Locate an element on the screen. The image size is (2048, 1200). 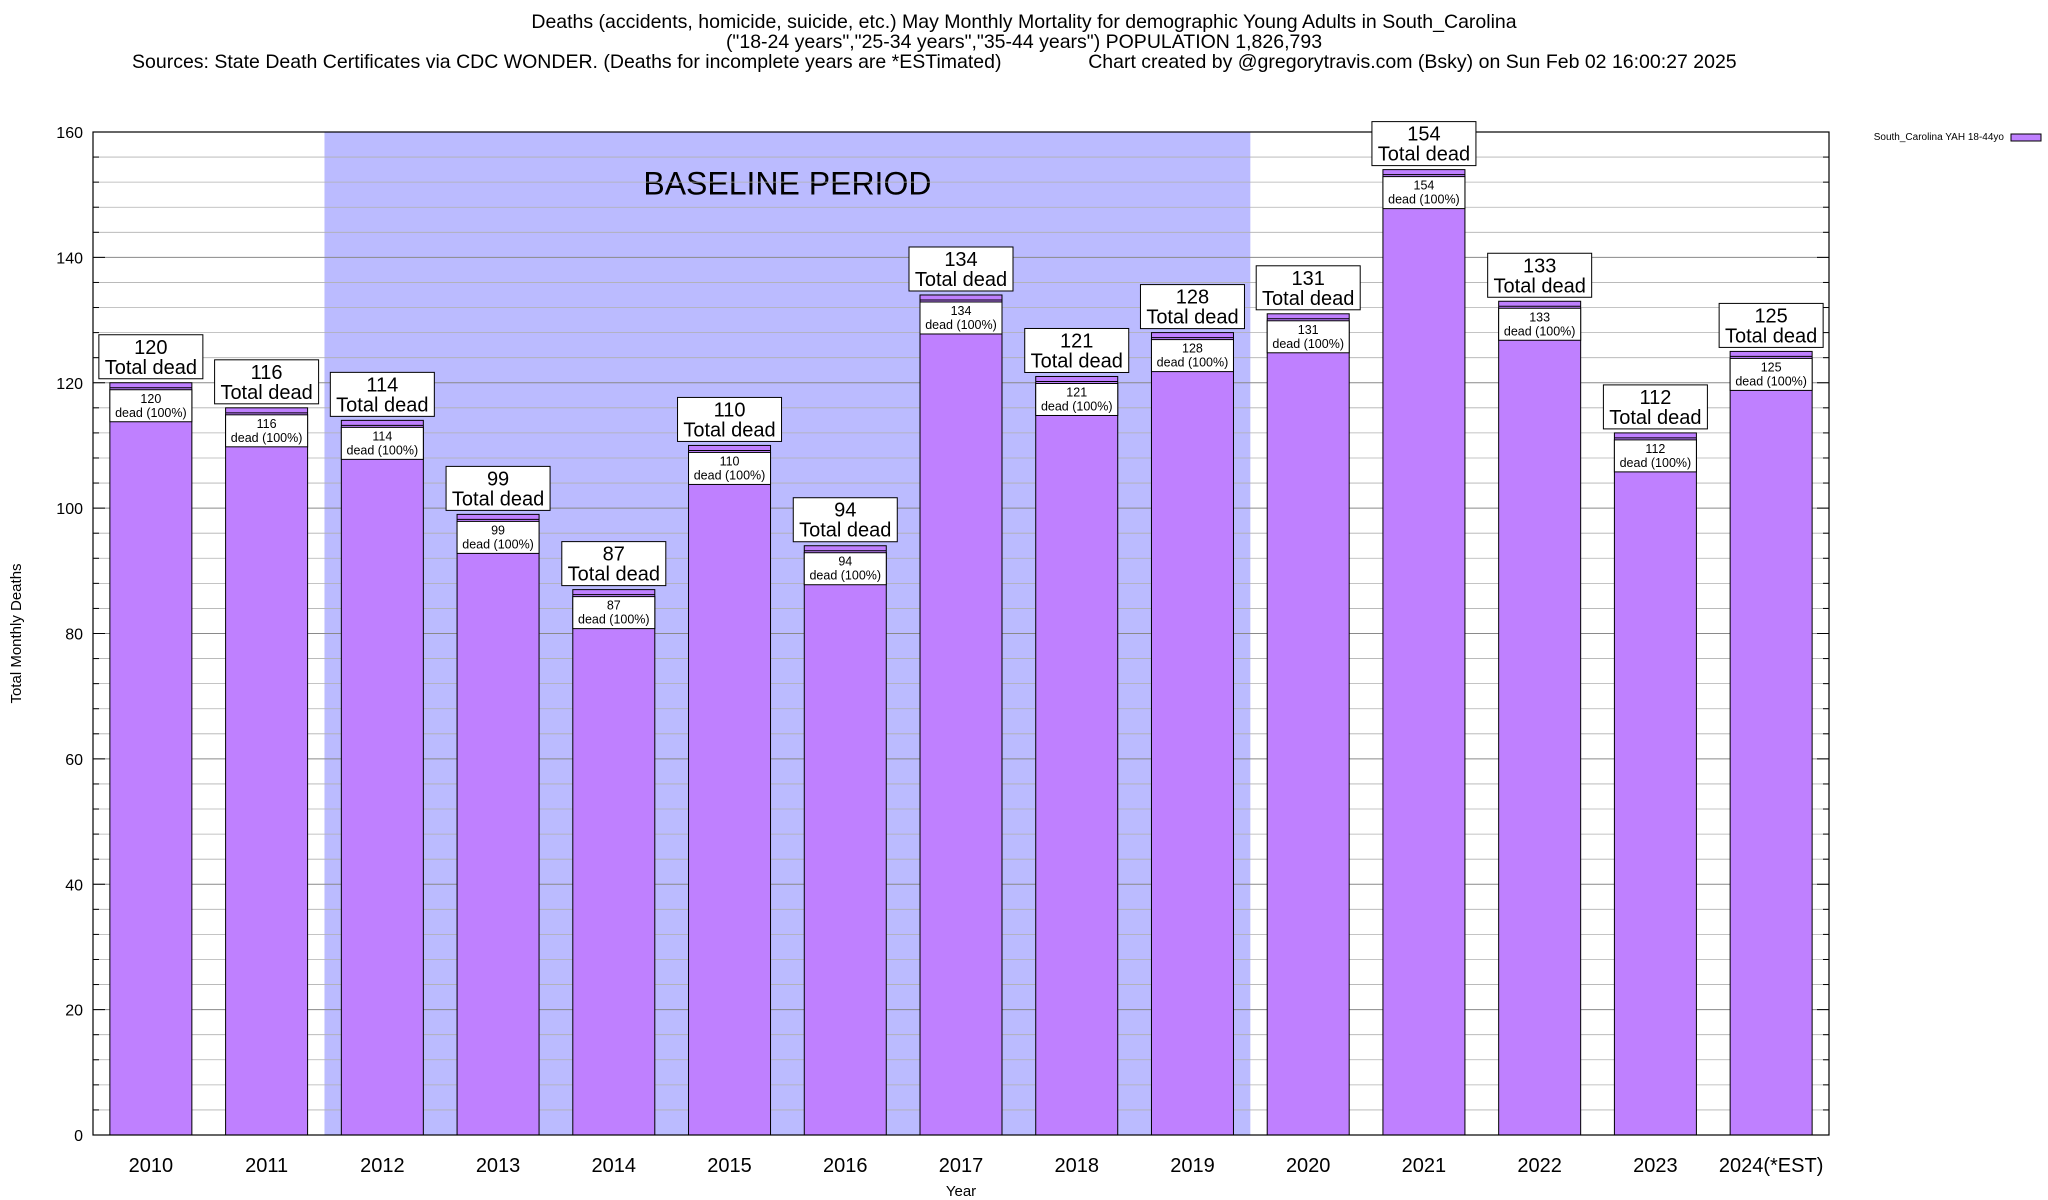
legend-label: South_Carolina YAH 18-44yo is located at coordinates (1939, 137).